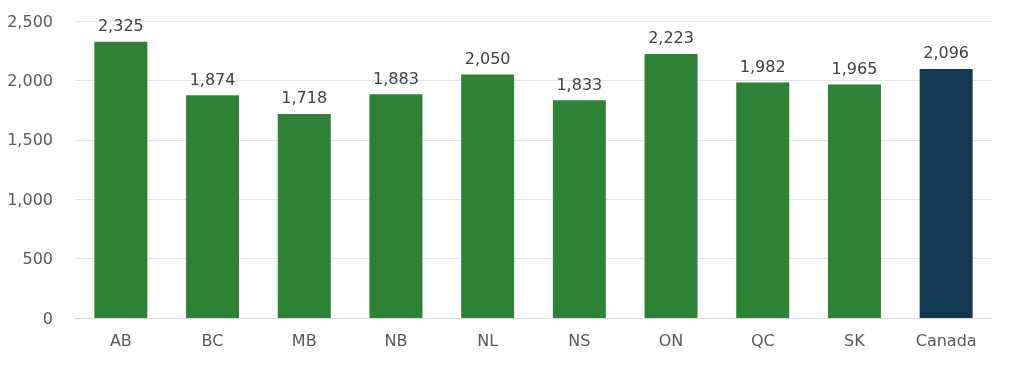 This screenshot has height=366, width=1024. Describe the element at coordinates (304, 98) in the screenshot. I see `data-label: 1,718` at that location.